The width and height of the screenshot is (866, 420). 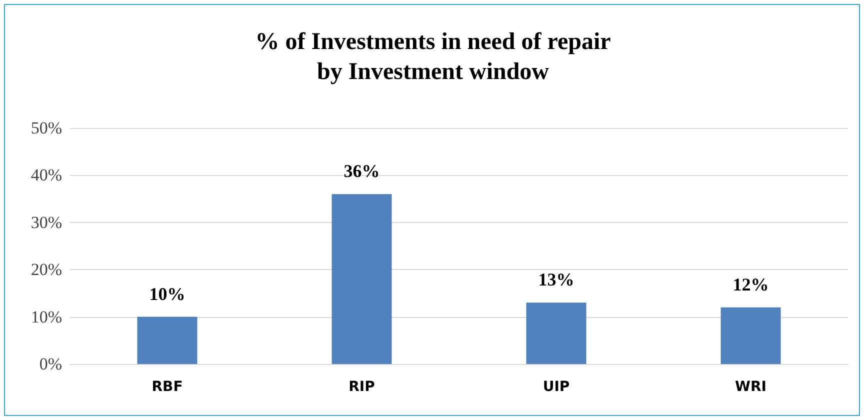 I want to click on x-tick-label: WRI, so click(x=750, y=387).